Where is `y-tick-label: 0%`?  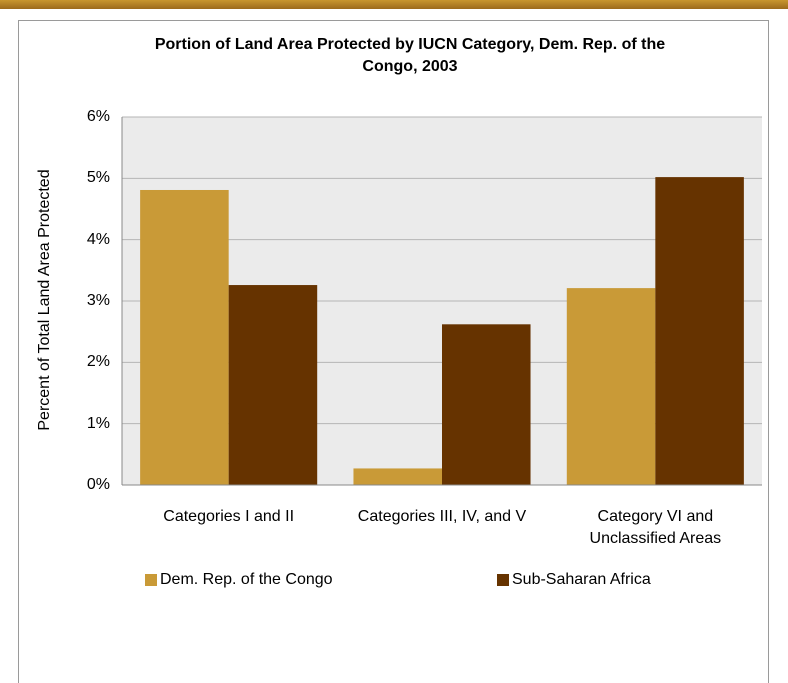
y-tick-label: 0% is located at coordinates (98, 484).